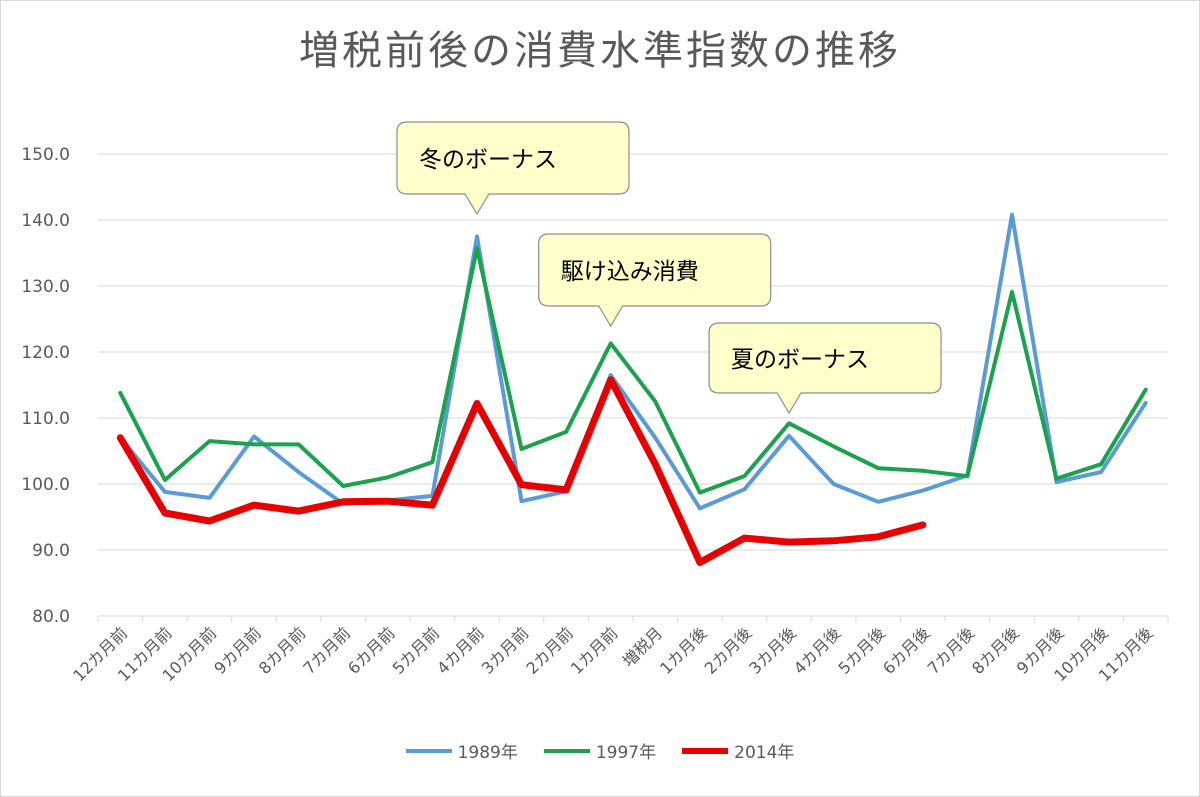  What do you see at coordinates (326, 650) in the screenshot?
I see `x-tick-label: 7カ月前` at bounding box center [326, 650].